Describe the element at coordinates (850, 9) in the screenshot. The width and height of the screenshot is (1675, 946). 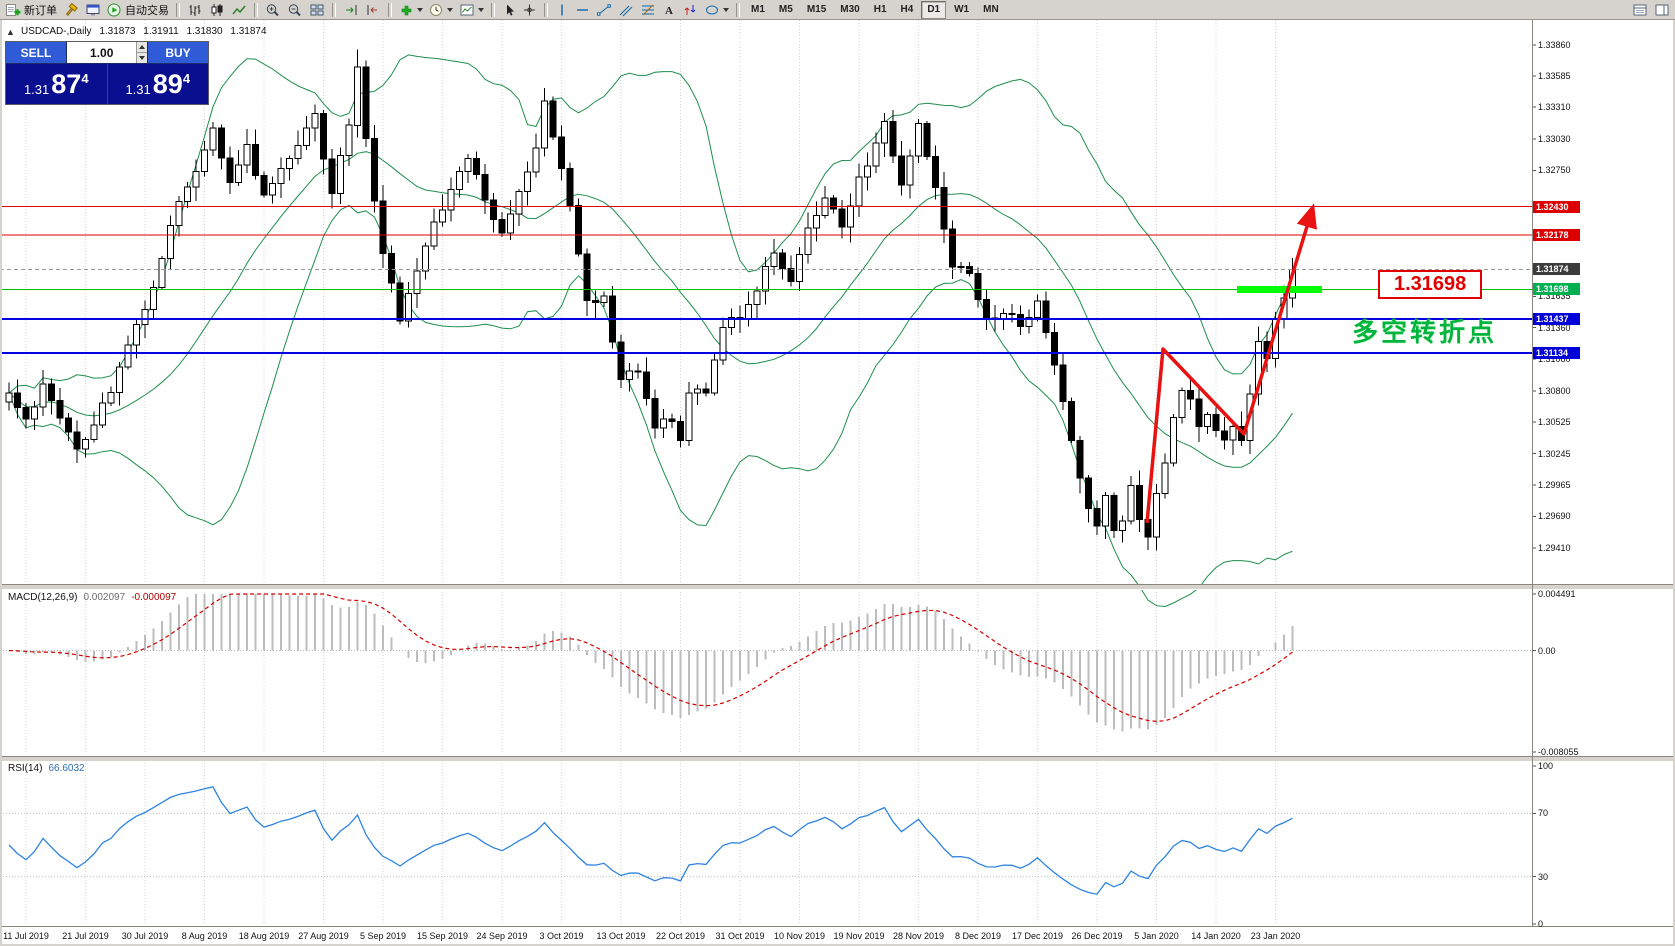
I see `timeframe-button-m30: M30` at that location.